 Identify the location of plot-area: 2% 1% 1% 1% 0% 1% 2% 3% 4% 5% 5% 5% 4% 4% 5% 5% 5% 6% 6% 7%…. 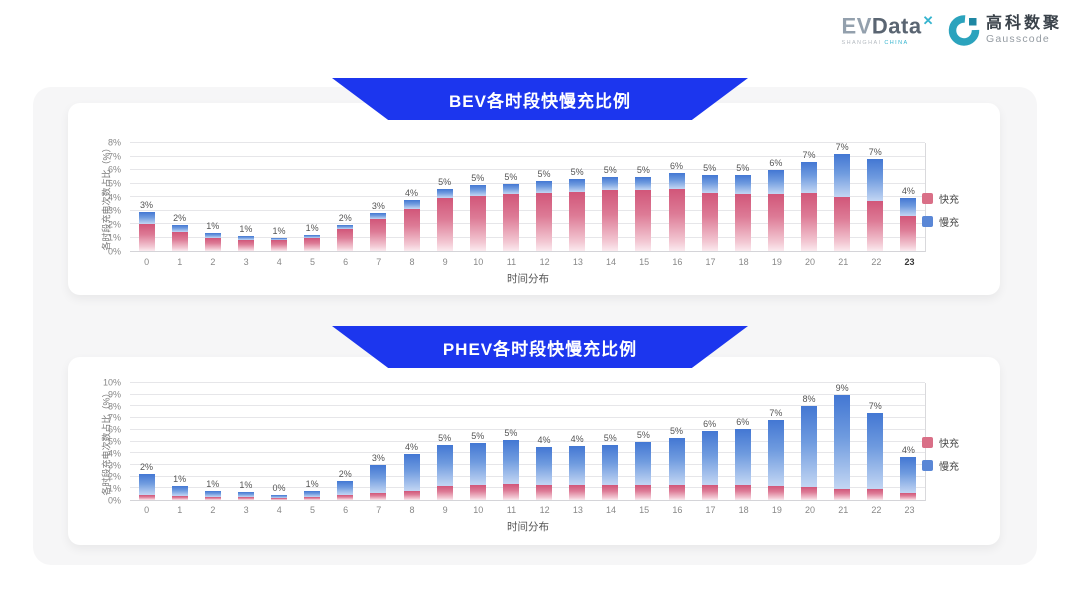
(528, 441).